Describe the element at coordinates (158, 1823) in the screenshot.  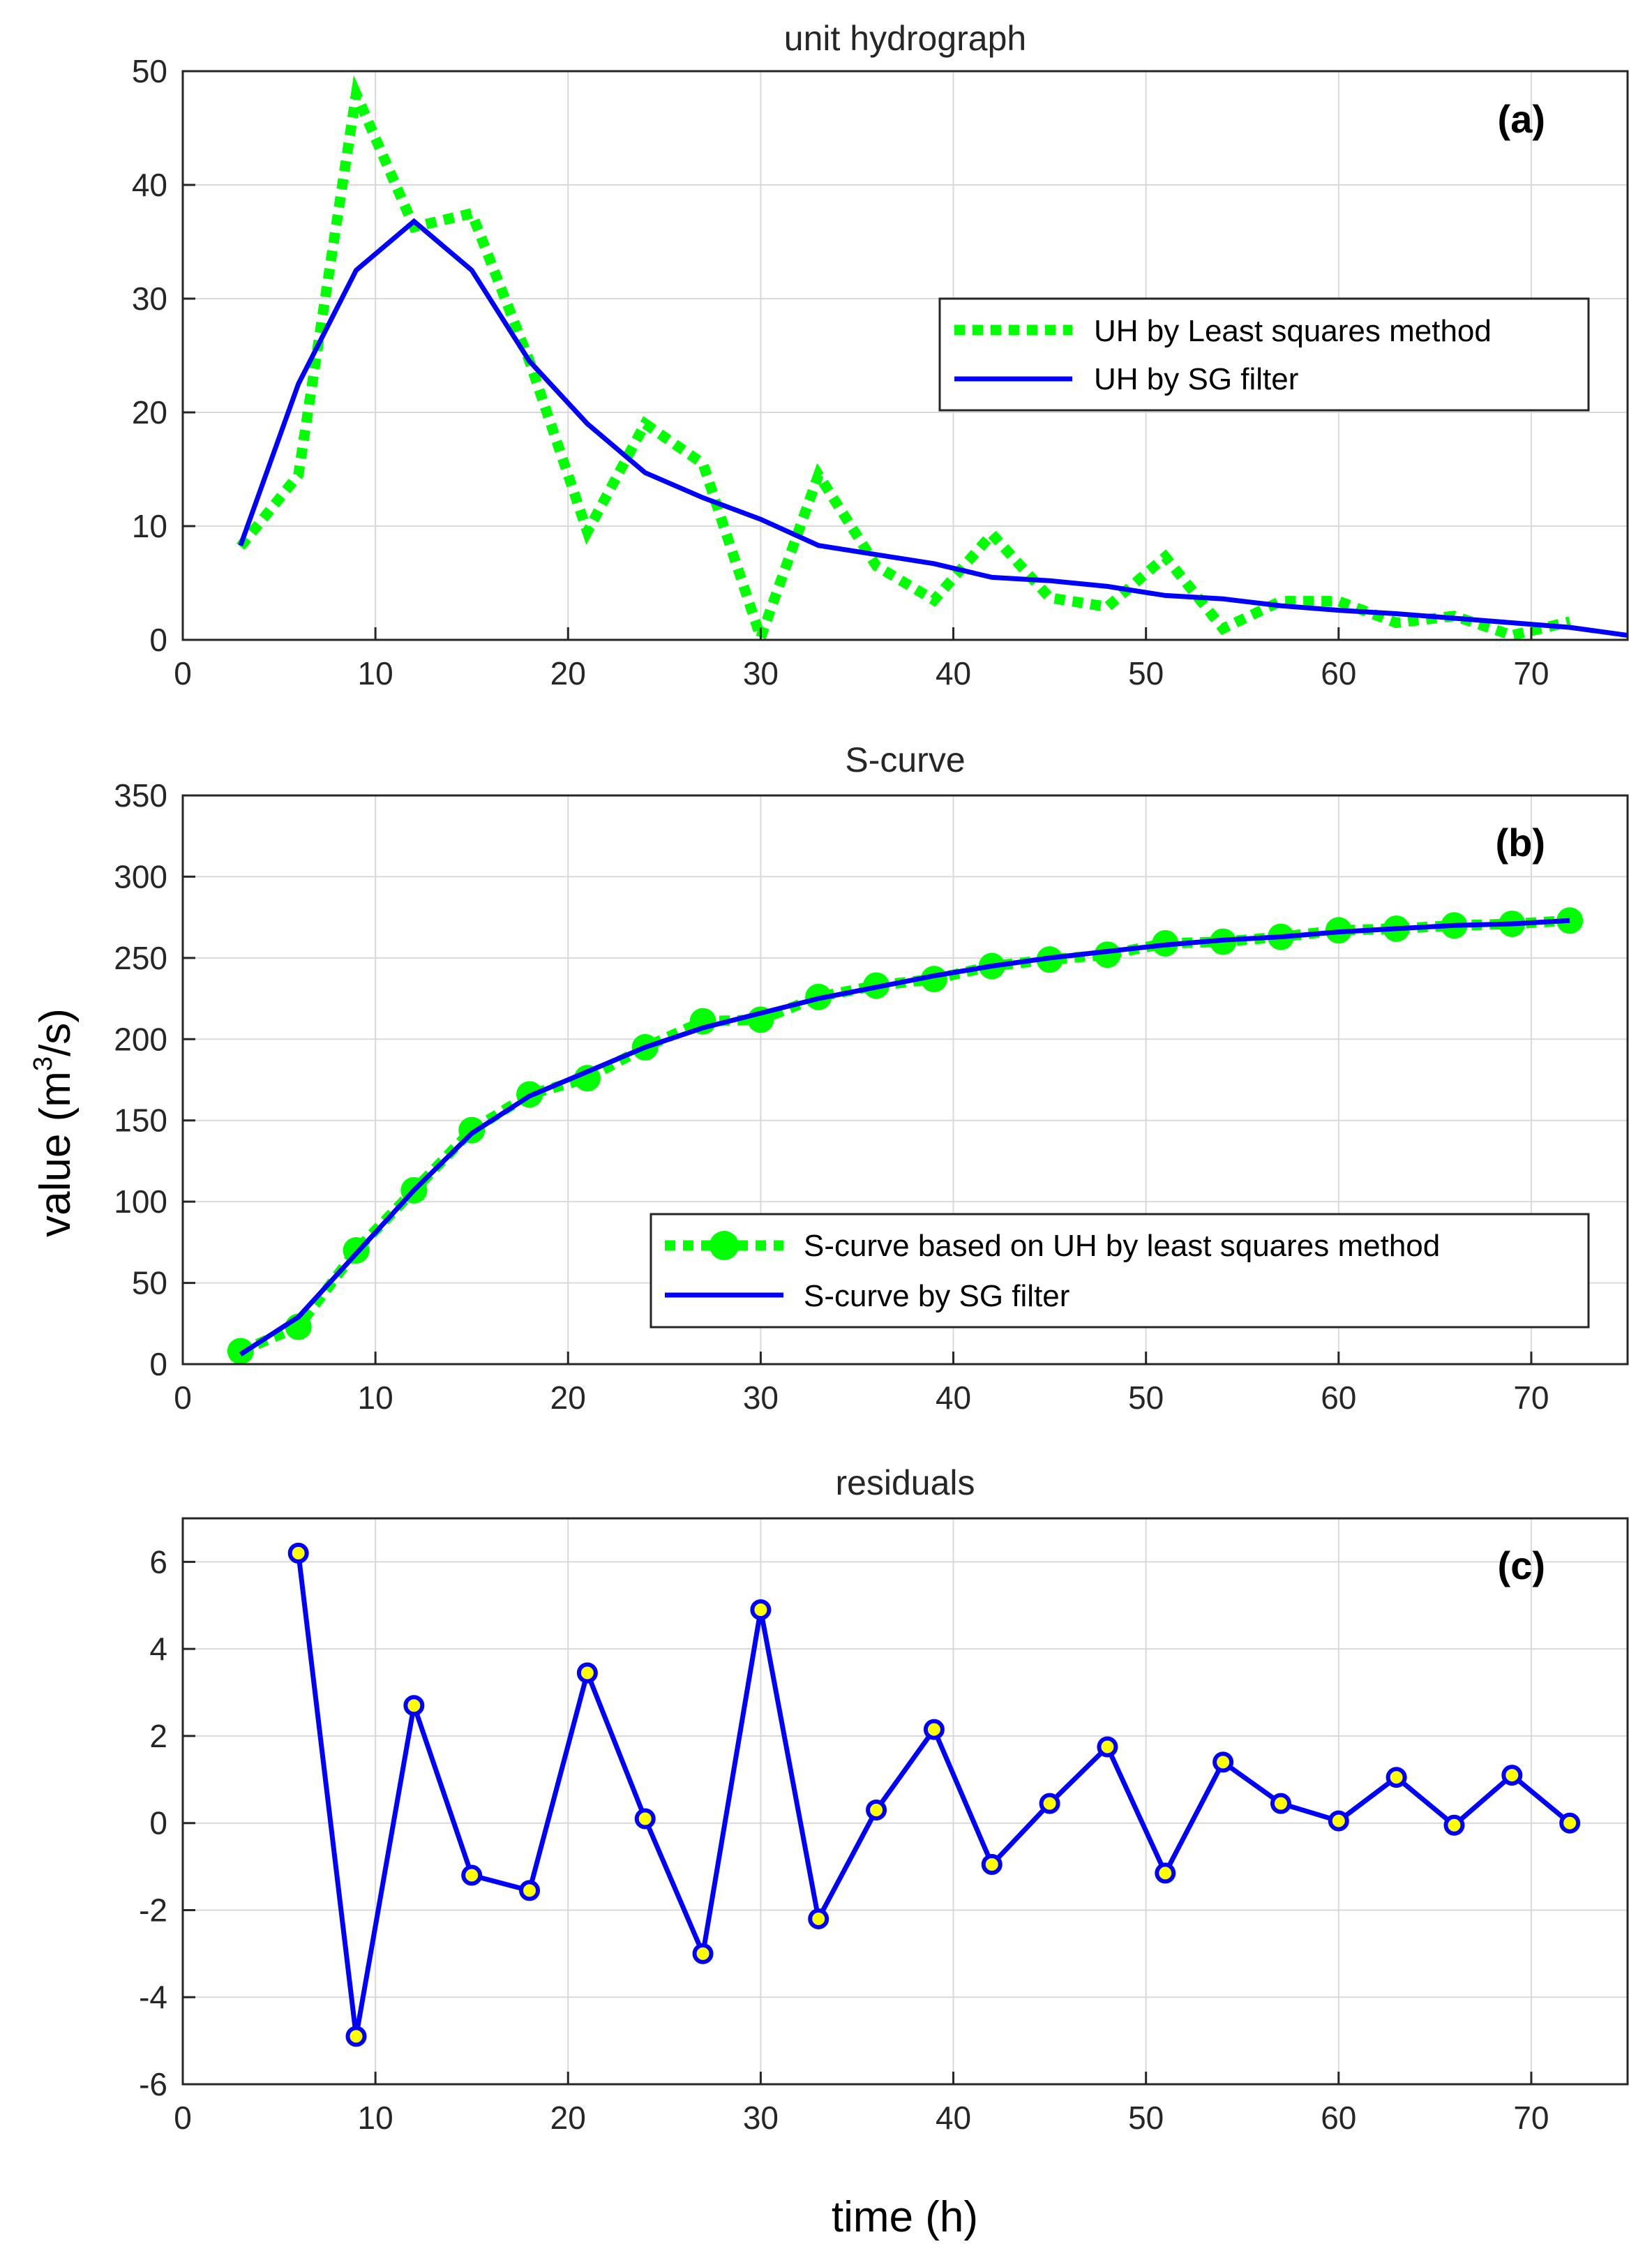
I see `panel-c-y-tick-label: 0` at that location.